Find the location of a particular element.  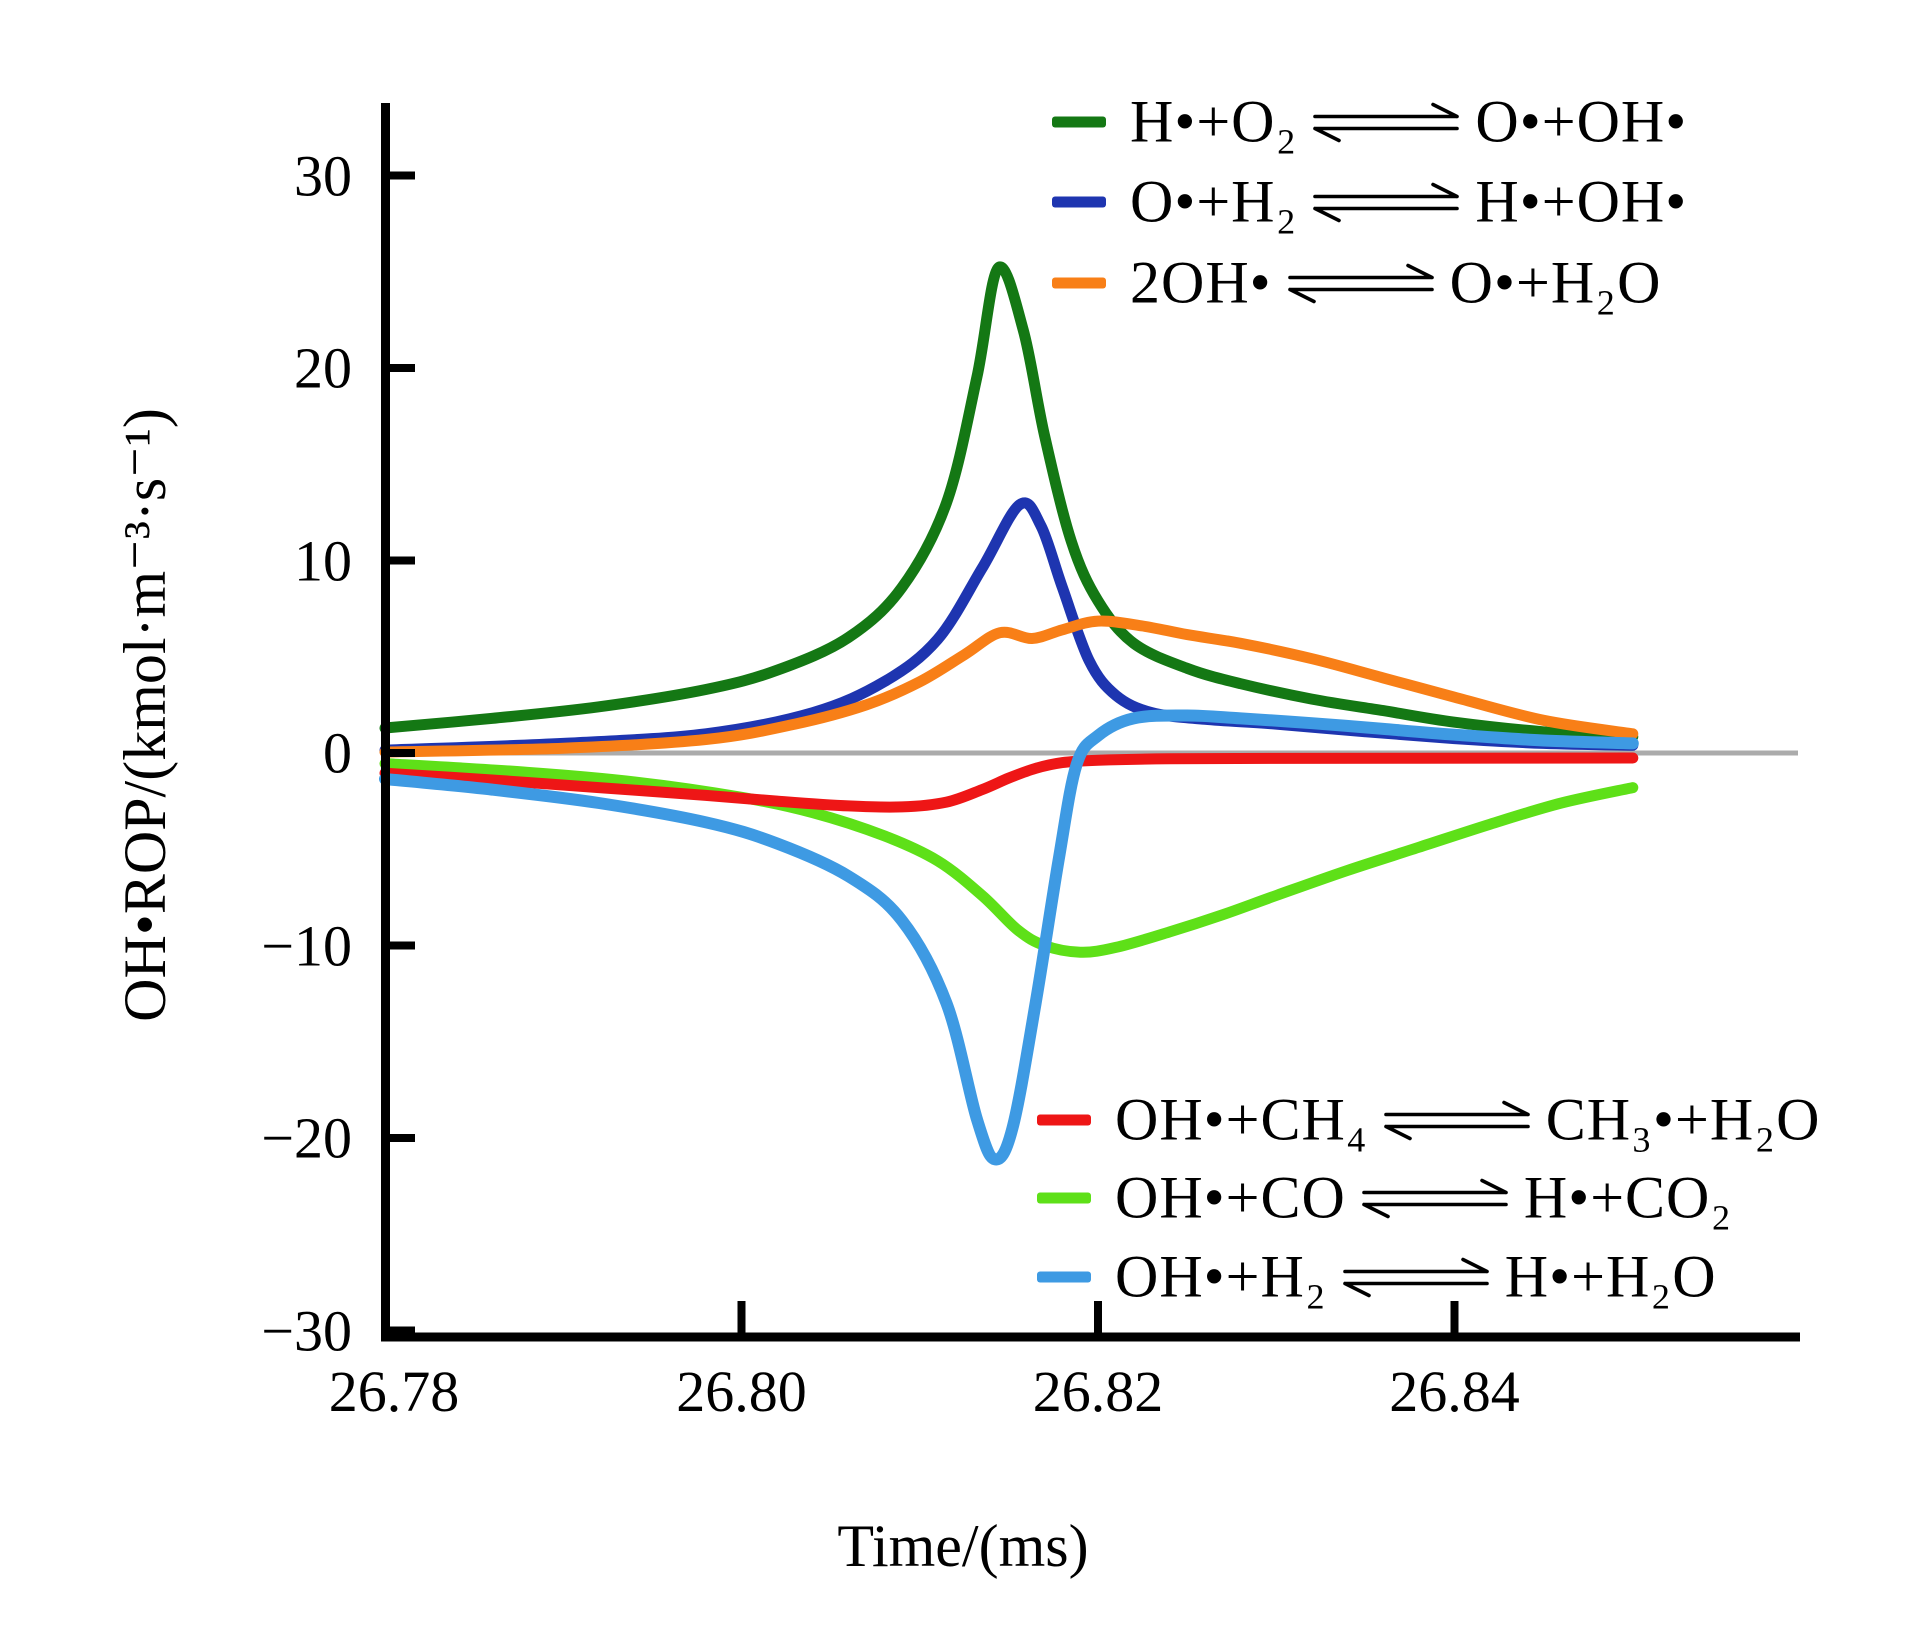

legend-swatch-o-h2 is located at coordinates (1079, 202).